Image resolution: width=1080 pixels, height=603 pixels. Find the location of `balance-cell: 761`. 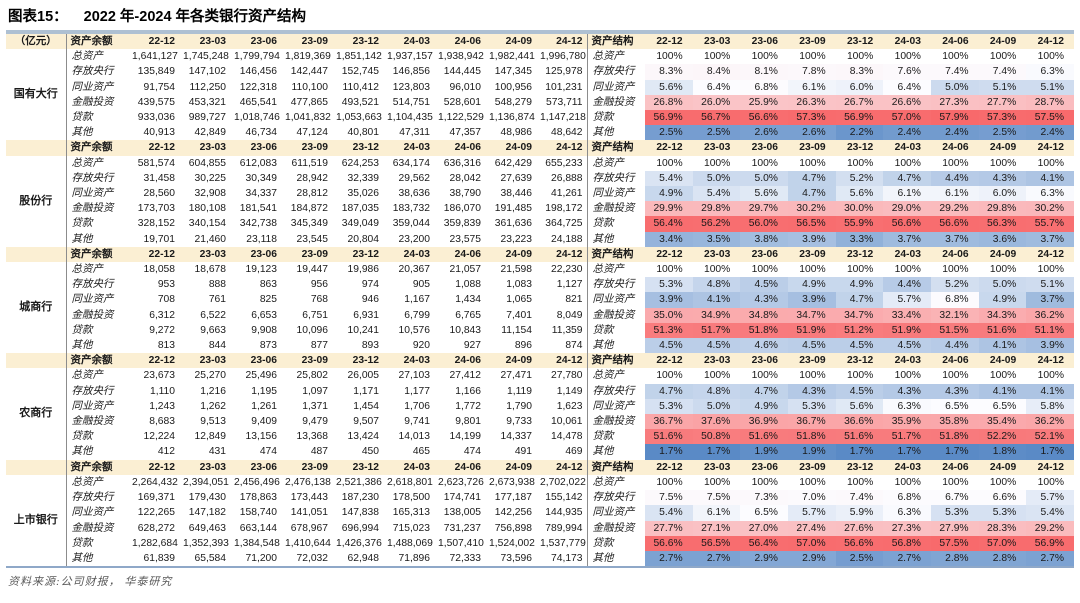

balance-cell: 761 is located at coordinates (217, 300).